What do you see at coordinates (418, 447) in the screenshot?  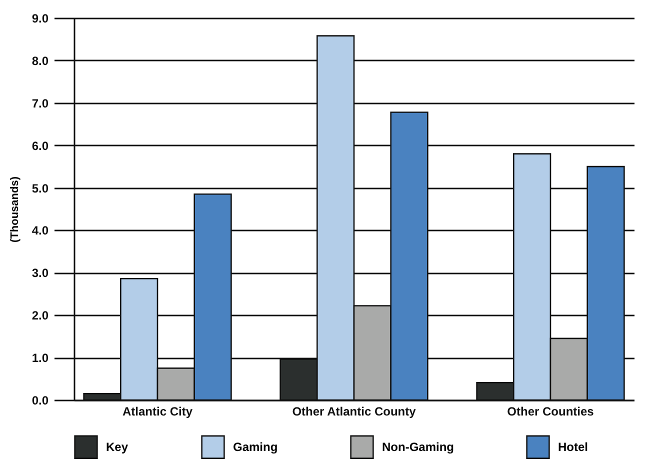 I see `legend-label: Non-Gaming` at bounding box center [418, 447].